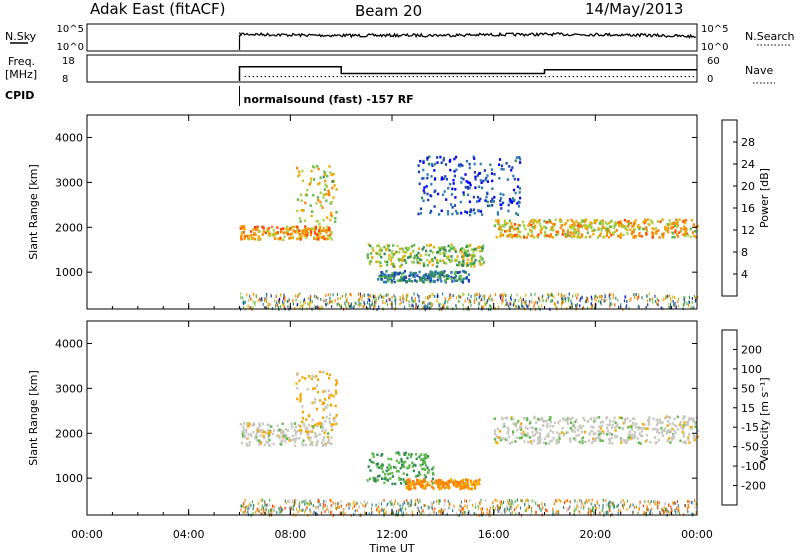 This screenshot has height=554, width=800. What do you see at coordinates (21, 36) in the screenshot?
I see `nsky-label: N.Sky` at bounding box center [21, 36].